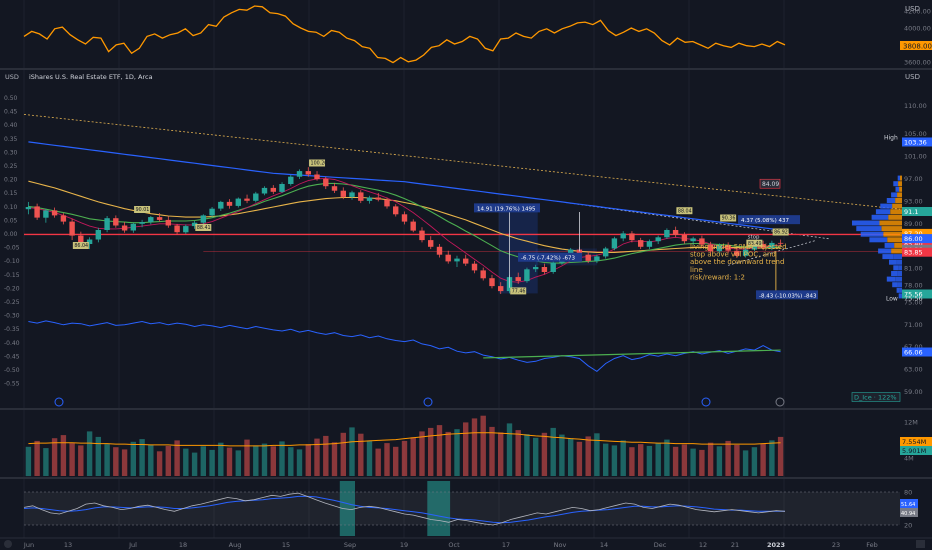  What do you see at coordinates (12, 384) in the screenshot?
I see `left-axis-tick: -0.55` at bounding box center [12, 384].